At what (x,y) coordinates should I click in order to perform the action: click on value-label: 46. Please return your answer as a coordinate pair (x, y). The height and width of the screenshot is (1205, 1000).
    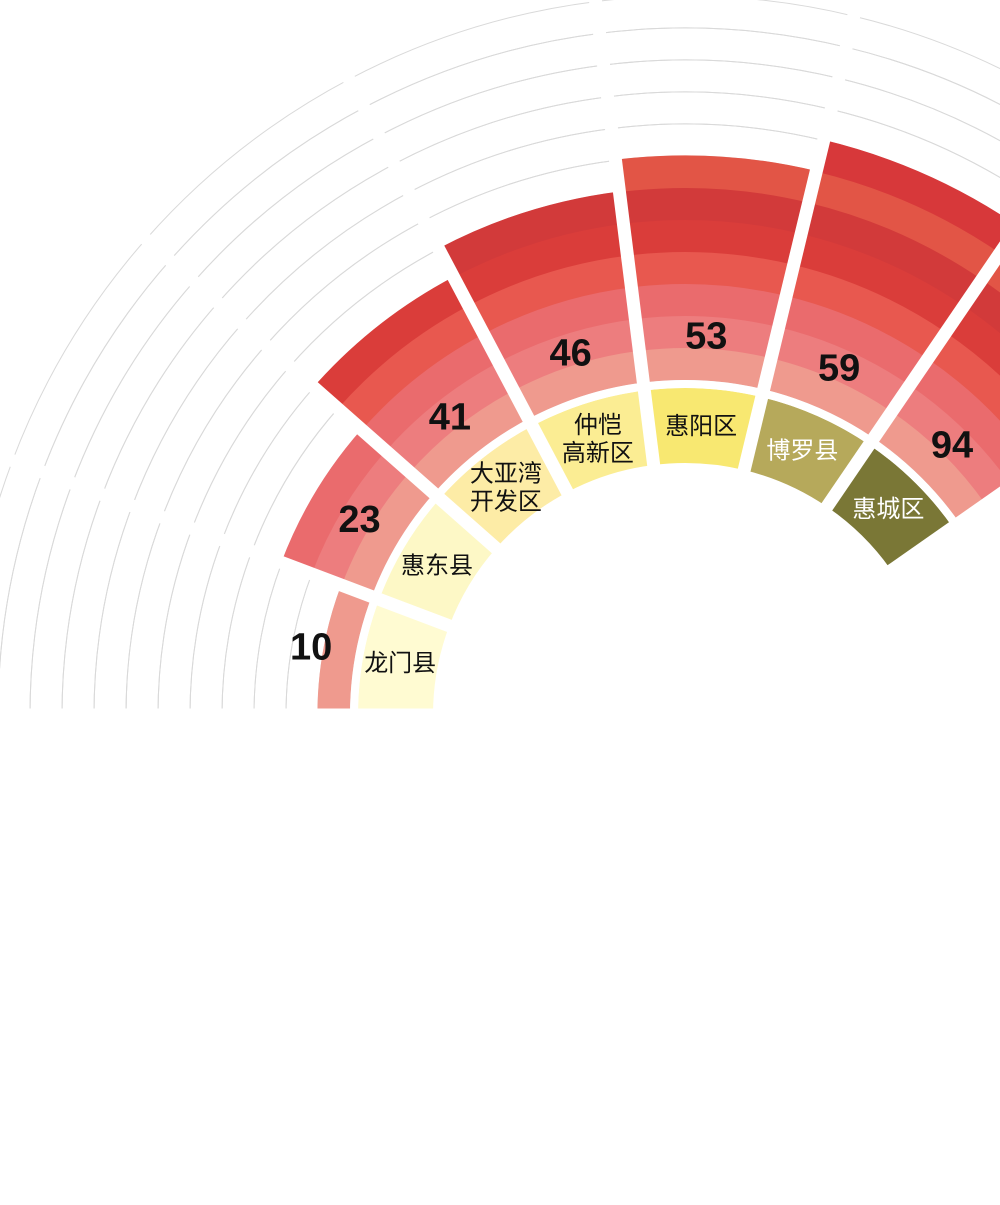
    Looking at the image, I should click on (571, 354).